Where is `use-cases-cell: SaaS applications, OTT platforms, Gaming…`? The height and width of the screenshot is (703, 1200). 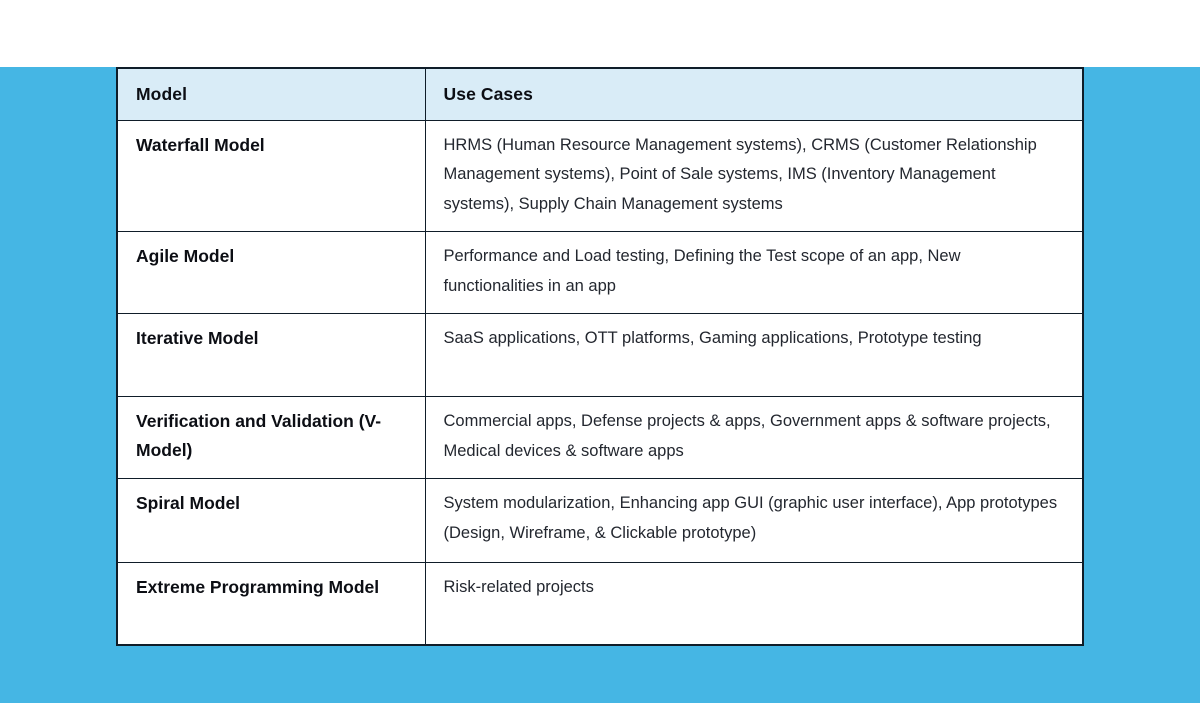 use-cases-cell: SaaS applications, OTT platforms, Gaming… is located at coordinates (754, 355).